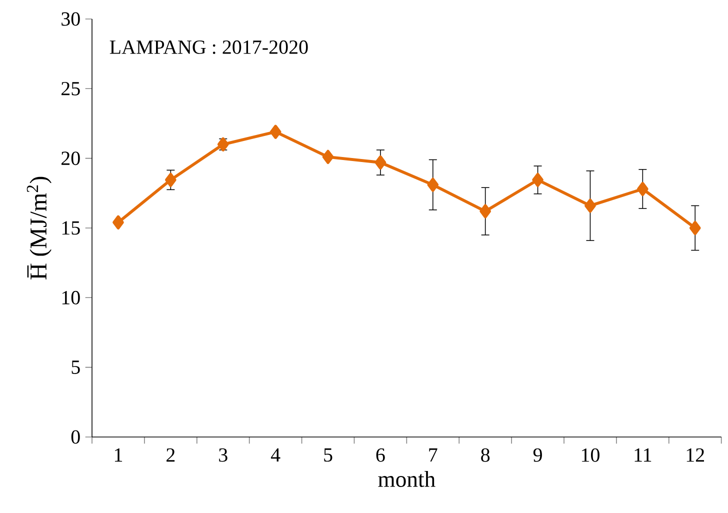 The height and width of the screenshot is (513, 728). What do you see at coordinates (39, 228) in the screenshot?
I see `y-axis-title: H̅ (MJ/m$^{2}$)` at bounding box center [39, 228].